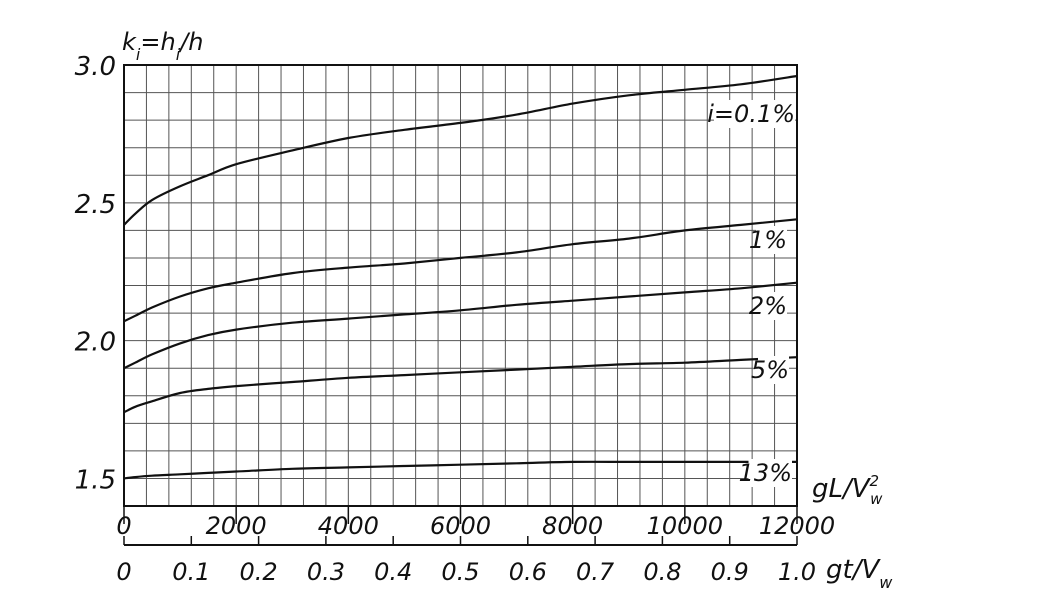 Image resolution: width=1058 pixels, height=590 pixels. What do you see at coordinates (191, 572) in the screenshot?
I see `x-bottom-tick-label: 0.1` at bounding box center [191, 572].